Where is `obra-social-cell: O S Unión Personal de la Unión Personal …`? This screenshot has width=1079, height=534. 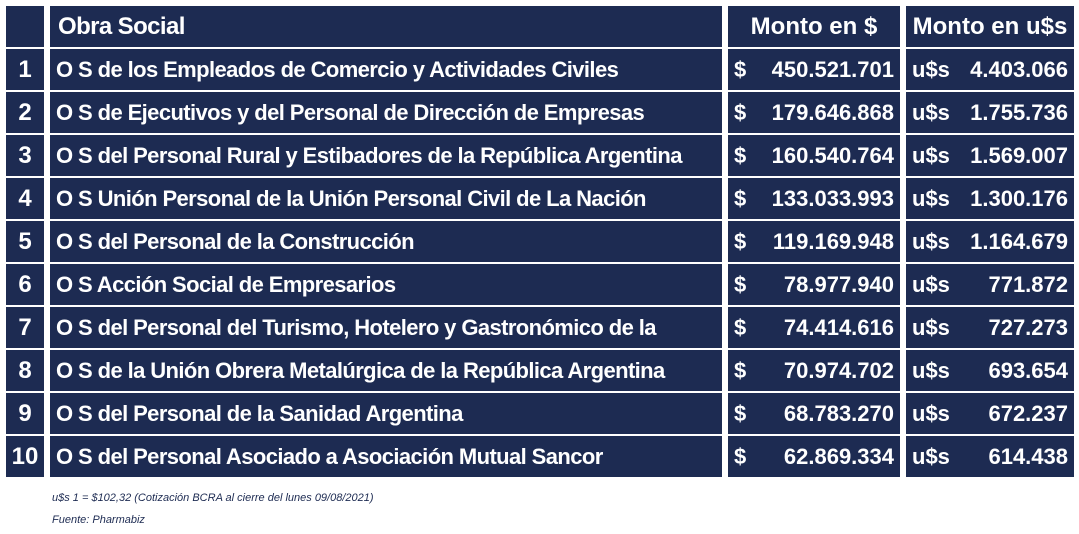 obra-social-cell: O S Unión Personal de la Unión Personal … is located at coordinates (386, 198).